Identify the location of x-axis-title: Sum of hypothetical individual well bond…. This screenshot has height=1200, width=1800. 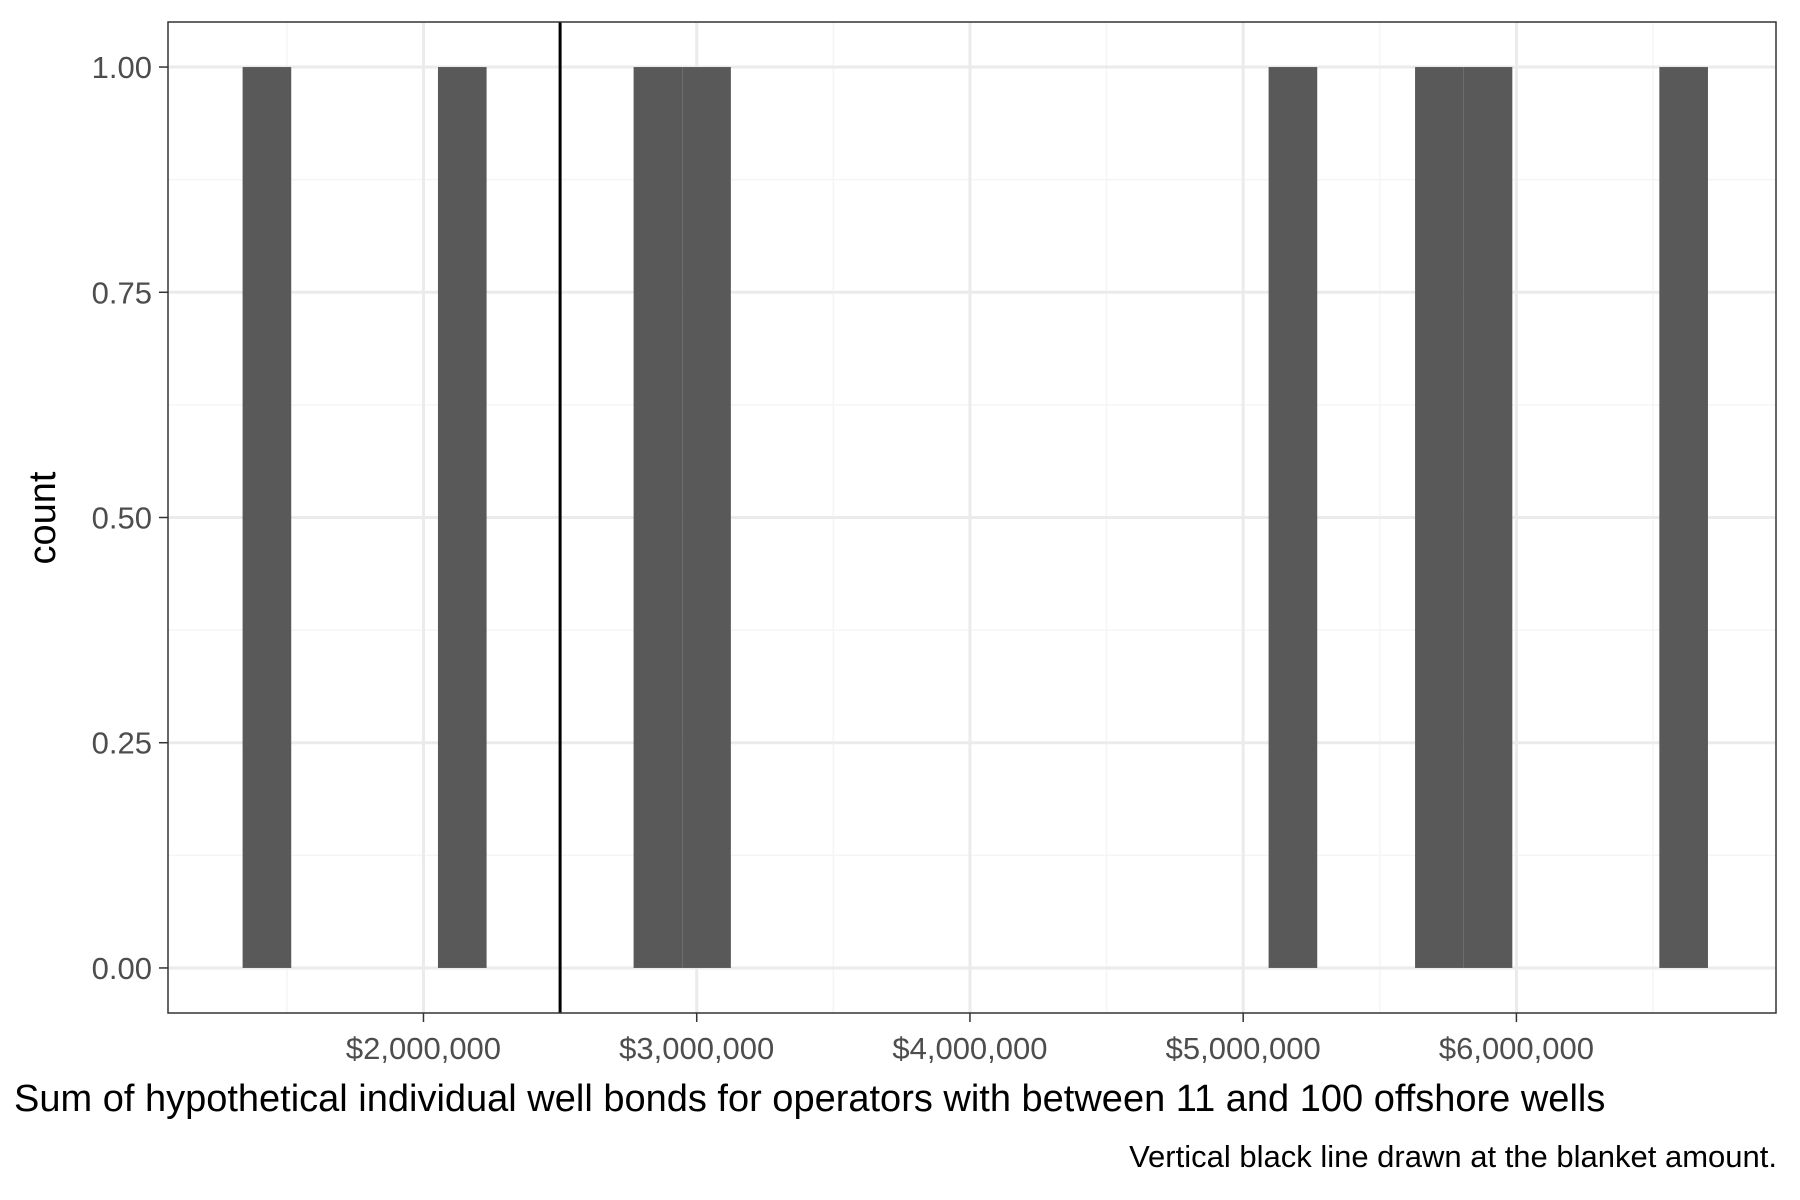
(809, 1099).